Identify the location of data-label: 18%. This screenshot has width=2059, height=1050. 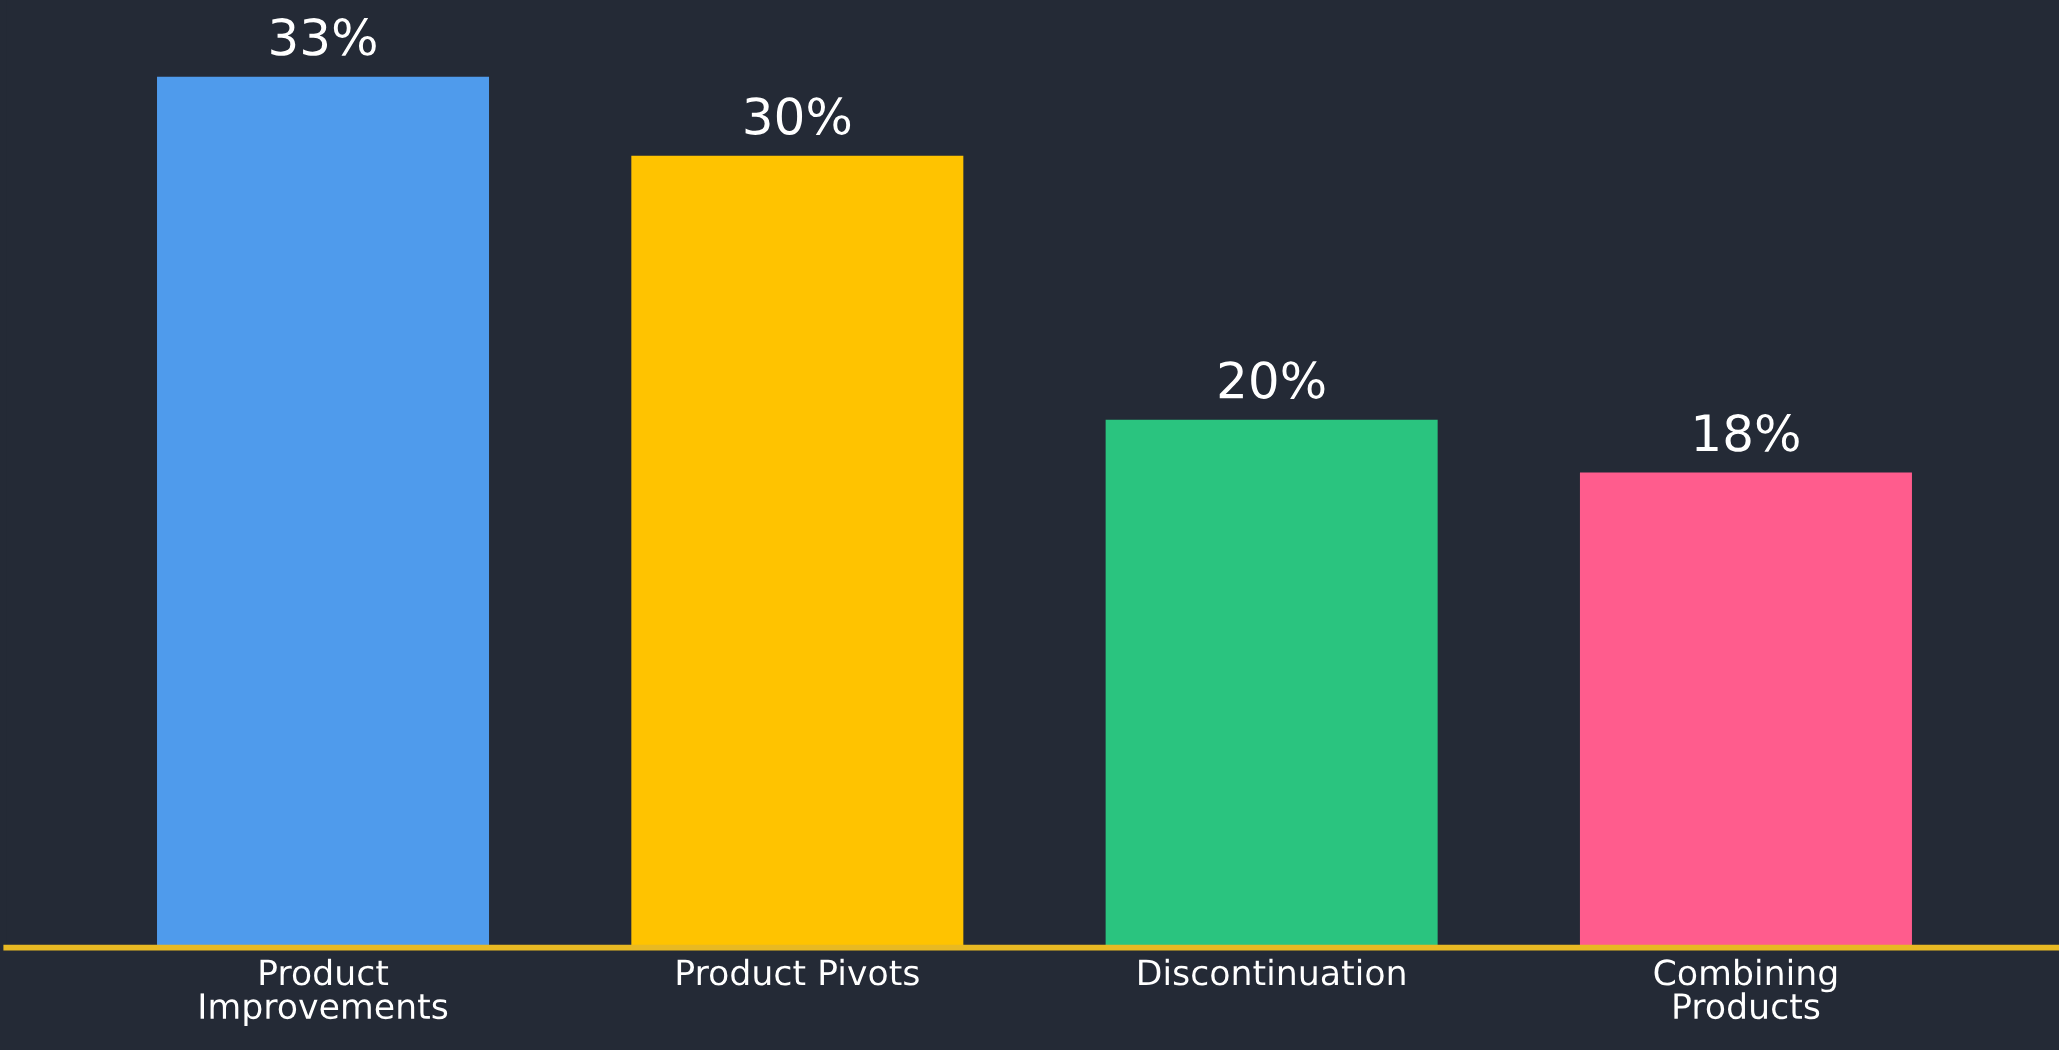
(1747, 432).